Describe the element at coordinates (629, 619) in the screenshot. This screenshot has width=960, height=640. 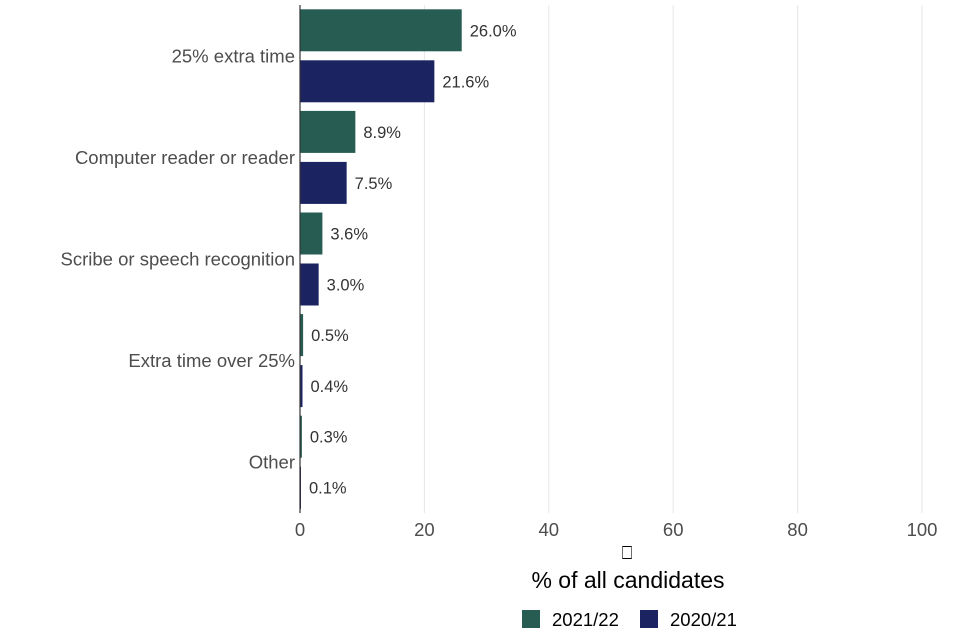
I see `legend: 2021/22 2020/21` at that location.